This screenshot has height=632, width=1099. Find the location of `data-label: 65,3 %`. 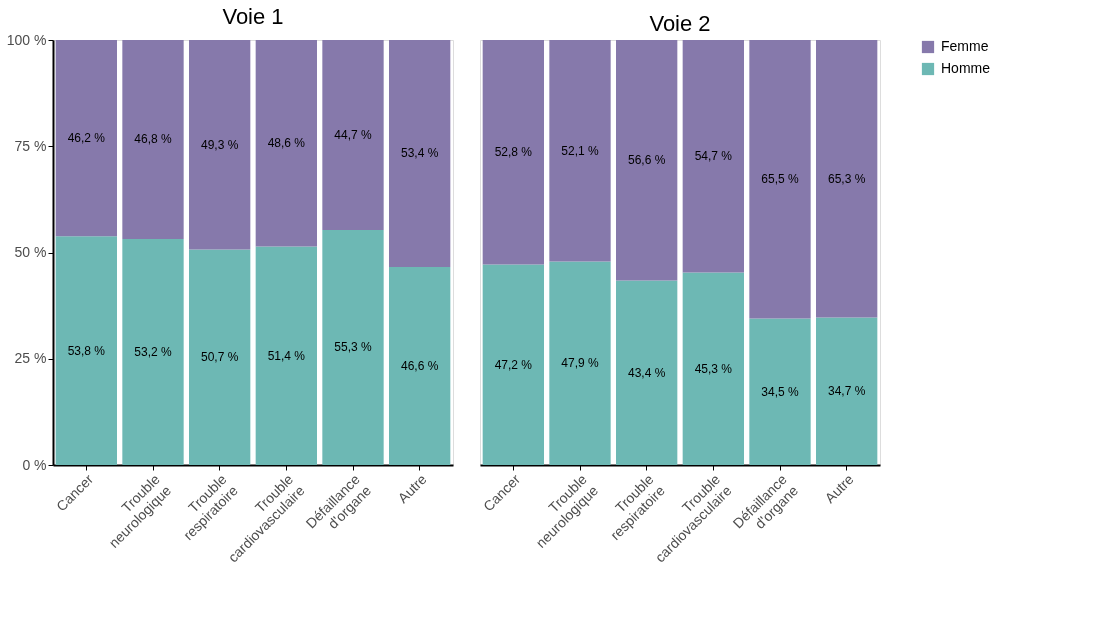

data-label: 65,3 % is located at coordinates (846, 178).